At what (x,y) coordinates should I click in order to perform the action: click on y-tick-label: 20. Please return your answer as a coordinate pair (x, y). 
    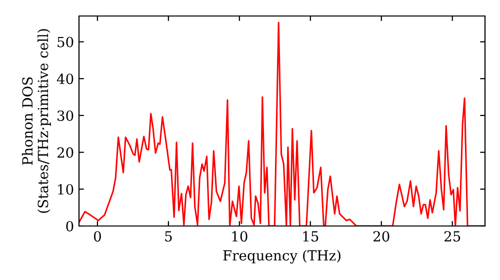
    Looking at the image, I should click on (65, 152).